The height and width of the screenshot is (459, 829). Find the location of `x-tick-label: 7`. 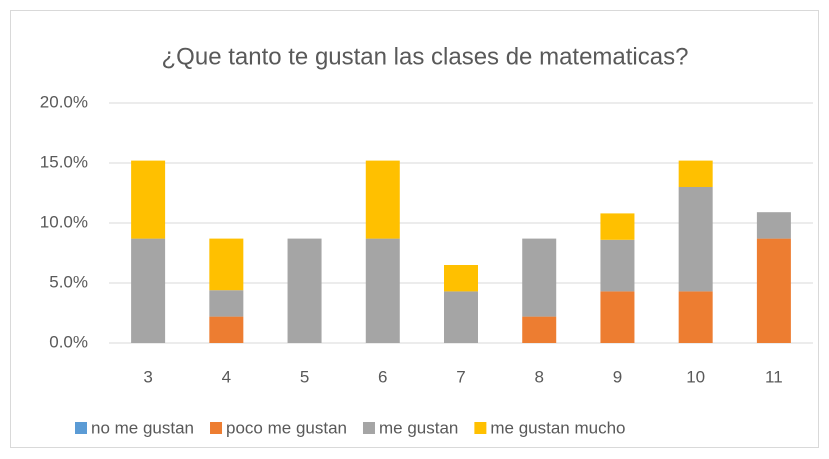

x-tick-label: 7 is located at coordinates (460, 376).